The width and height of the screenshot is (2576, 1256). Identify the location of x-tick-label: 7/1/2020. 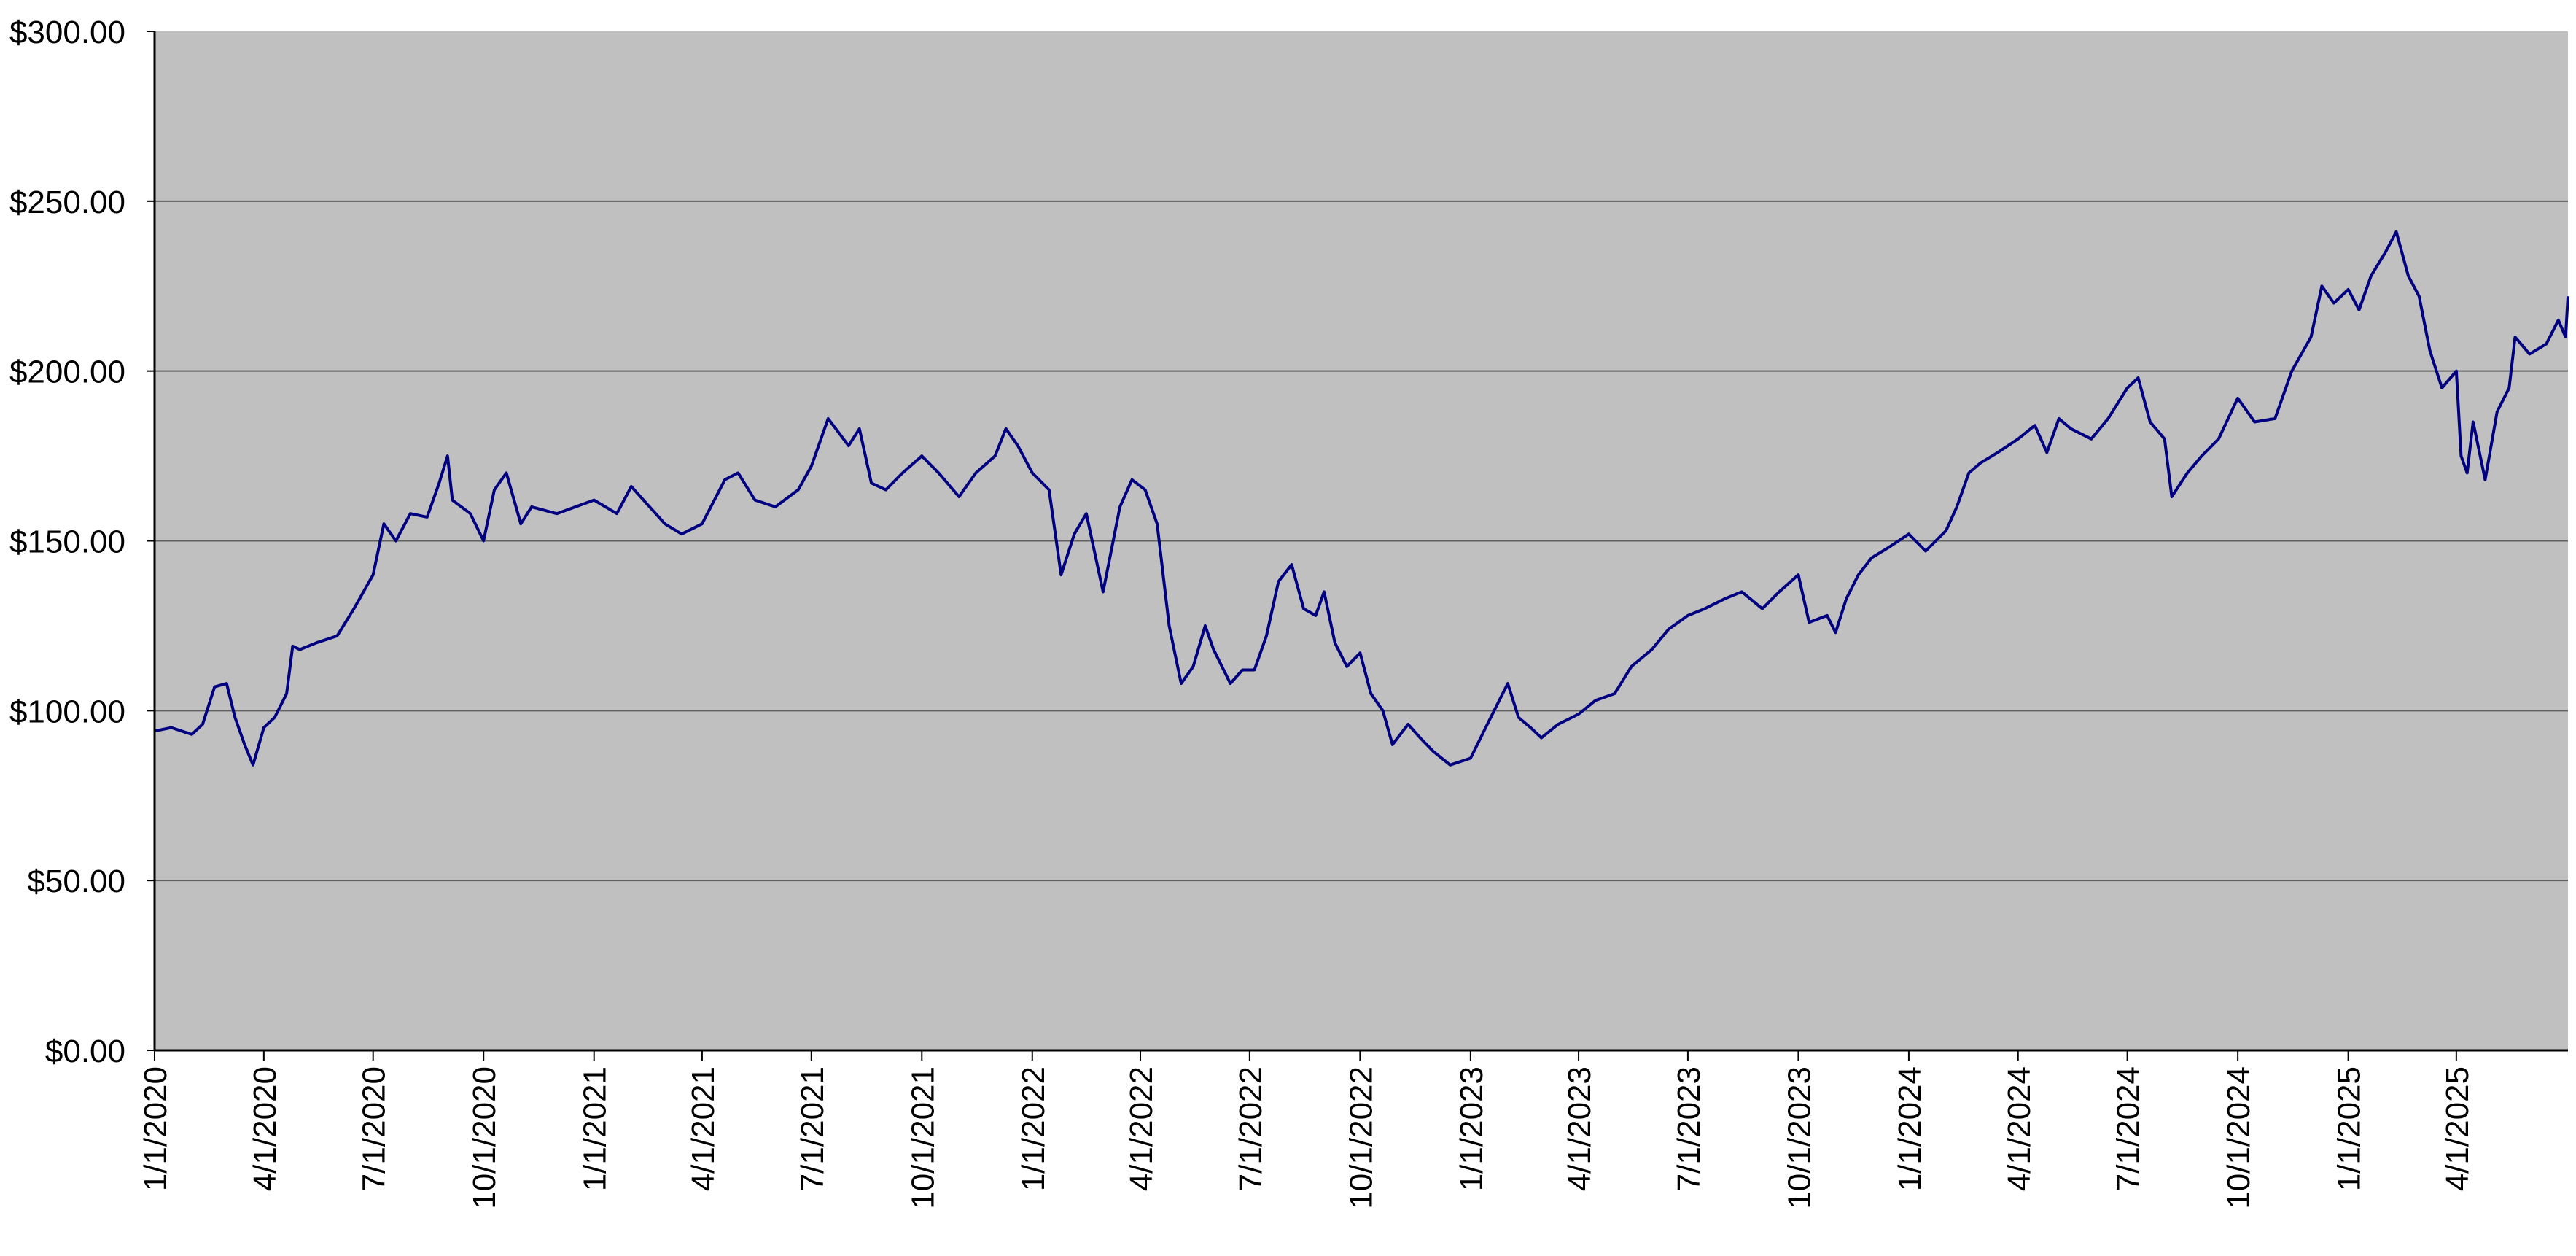
(374, 1128).